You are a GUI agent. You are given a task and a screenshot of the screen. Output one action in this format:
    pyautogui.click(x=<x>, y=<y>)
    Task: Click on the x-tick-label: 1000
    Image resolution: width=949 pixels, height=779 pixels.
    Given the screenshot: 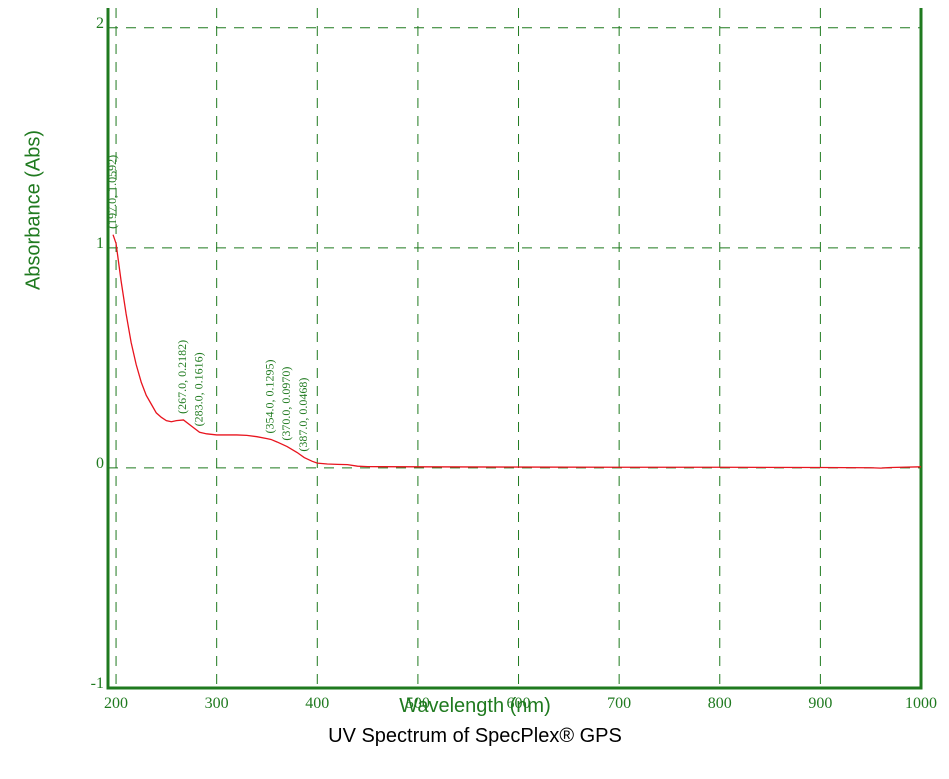 What is the action you would take?
    pyautogui.click(x=921, y=703)
    